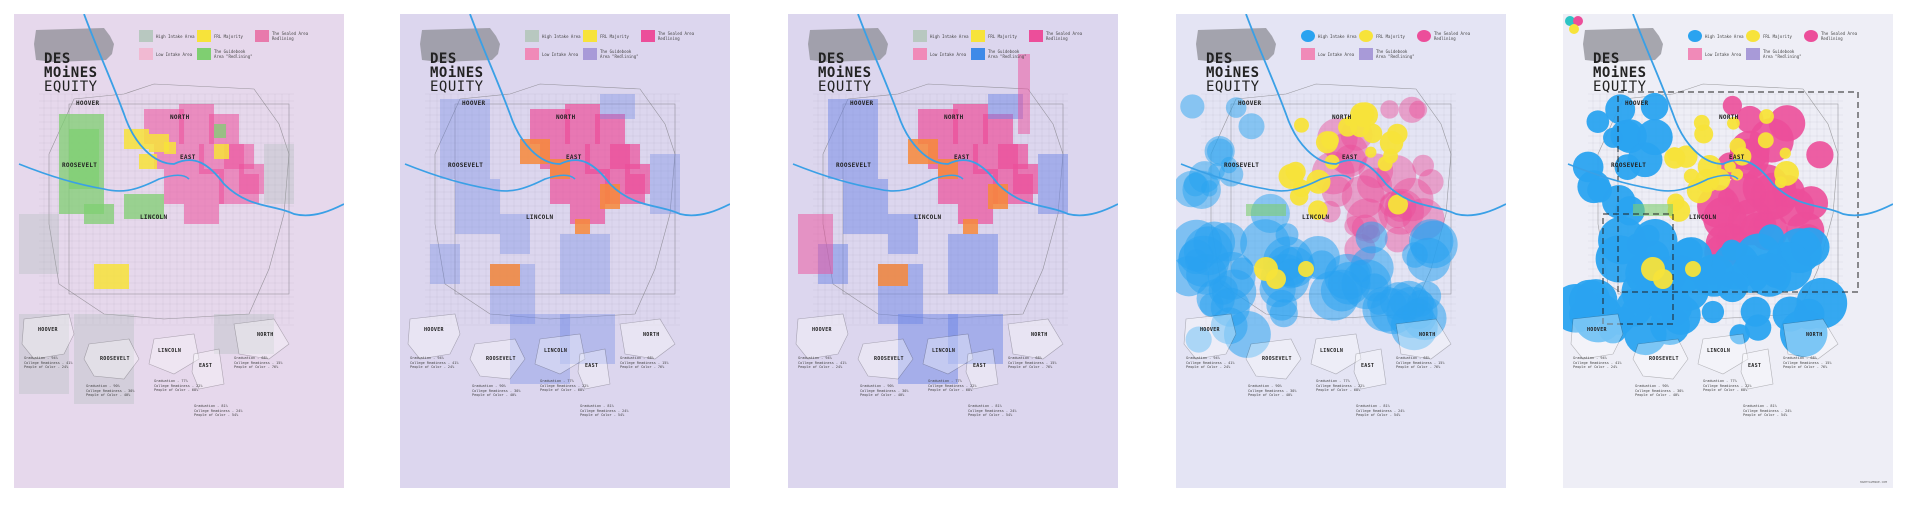 This screenshot has width=1920, height=510. Describe the element at coordinates (1378, 415) in the screenshot. I see `stat-poc: People of Color - 54%` at that location.